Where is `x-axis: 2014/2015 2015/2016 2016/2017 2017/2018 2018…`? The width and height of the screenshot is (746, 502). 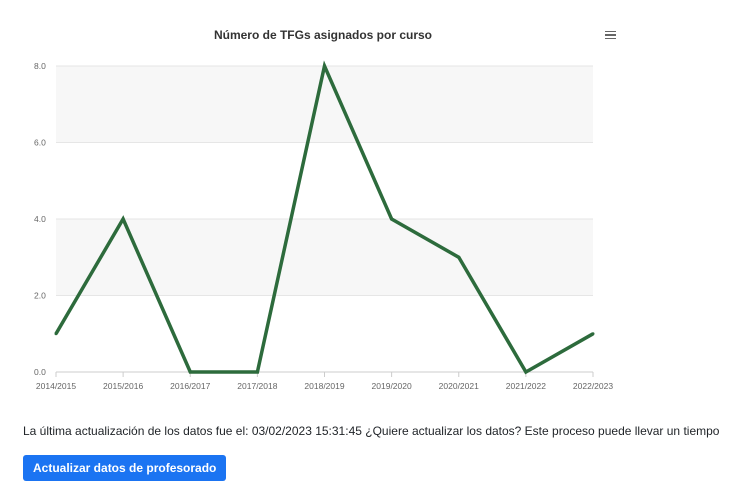
x-axis: 2014/2015 2015/2016 2016/2017 2017/2018 2018… is located at coordinates (324, 381).